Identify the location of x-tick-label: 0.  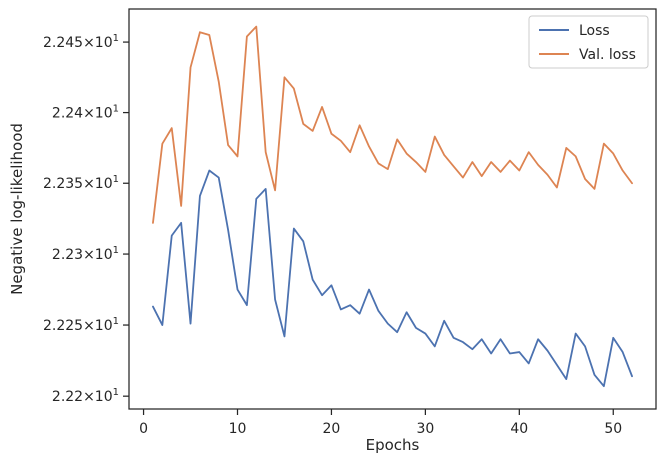
(143, 429).